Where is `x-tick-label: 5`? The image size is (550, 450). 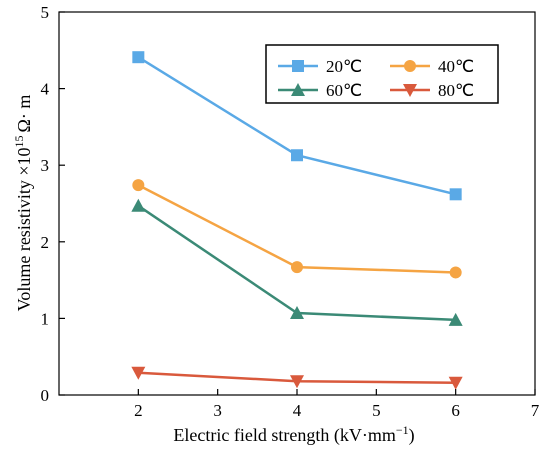 x-tick-label: 5 is located at coordinates (376, 410).